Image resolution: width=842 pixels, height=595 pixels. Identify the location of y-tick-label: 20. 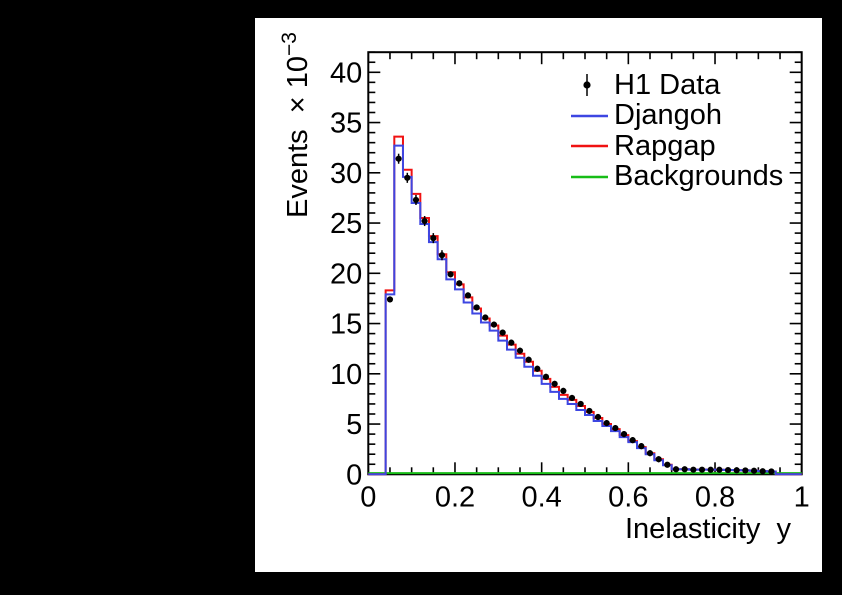
(346, 274).